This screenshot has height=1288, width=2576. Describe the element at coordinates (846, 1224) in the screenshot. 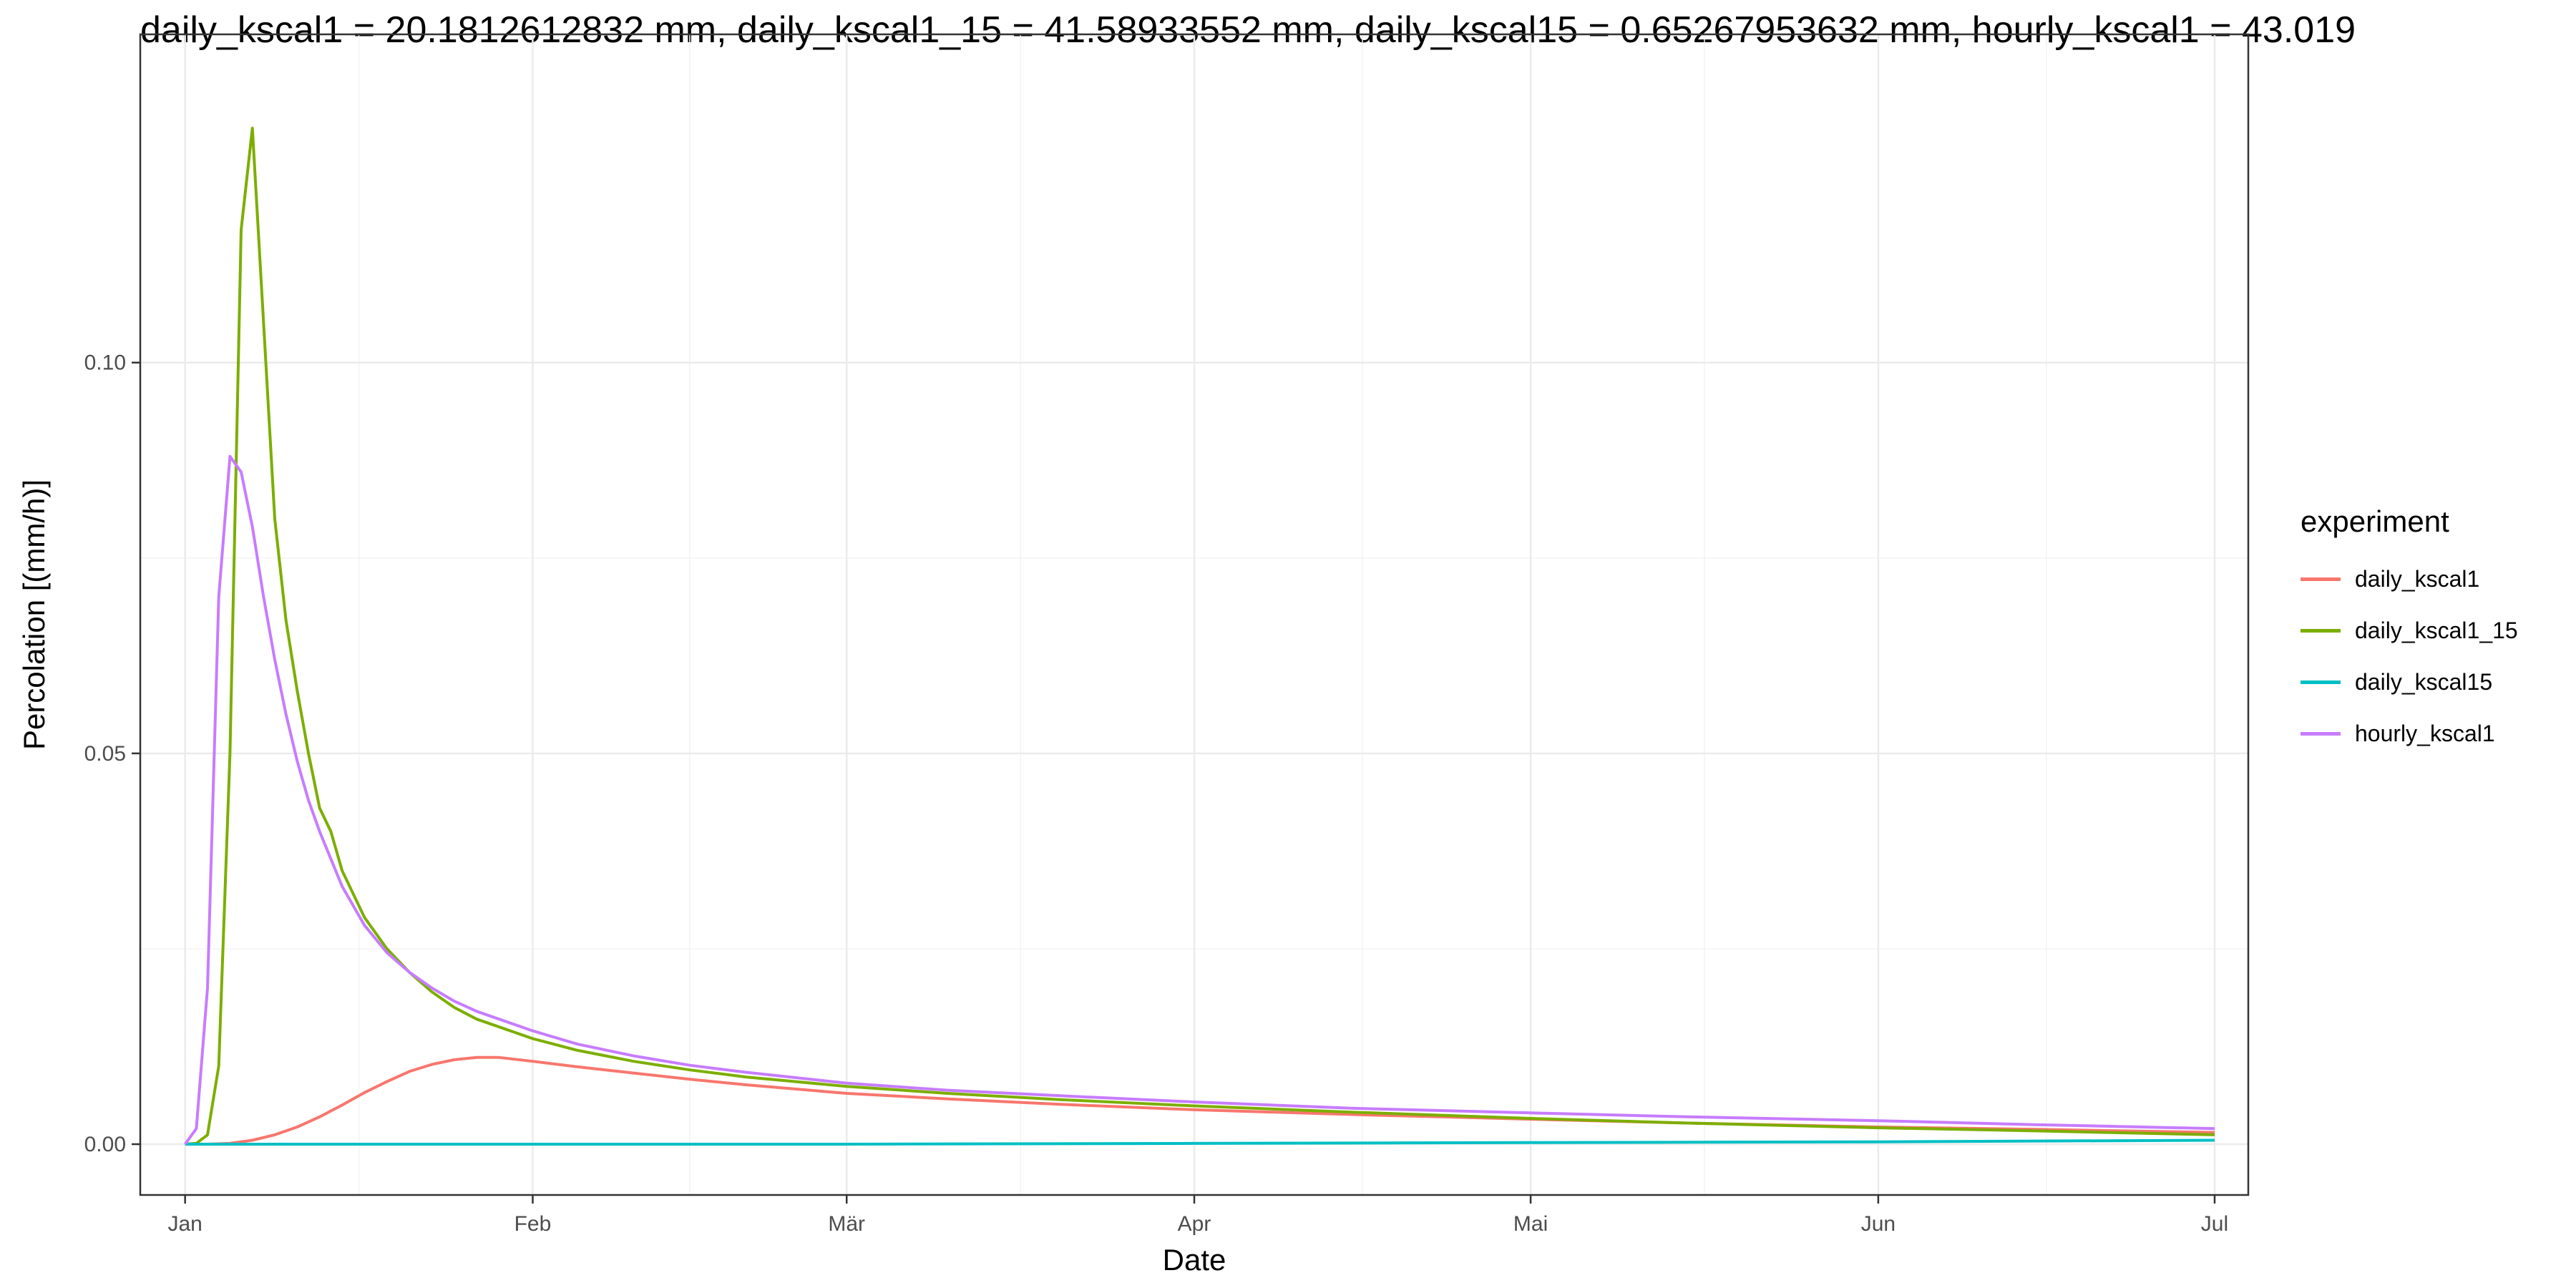

I see `x-tick-label: Mär` at that location.